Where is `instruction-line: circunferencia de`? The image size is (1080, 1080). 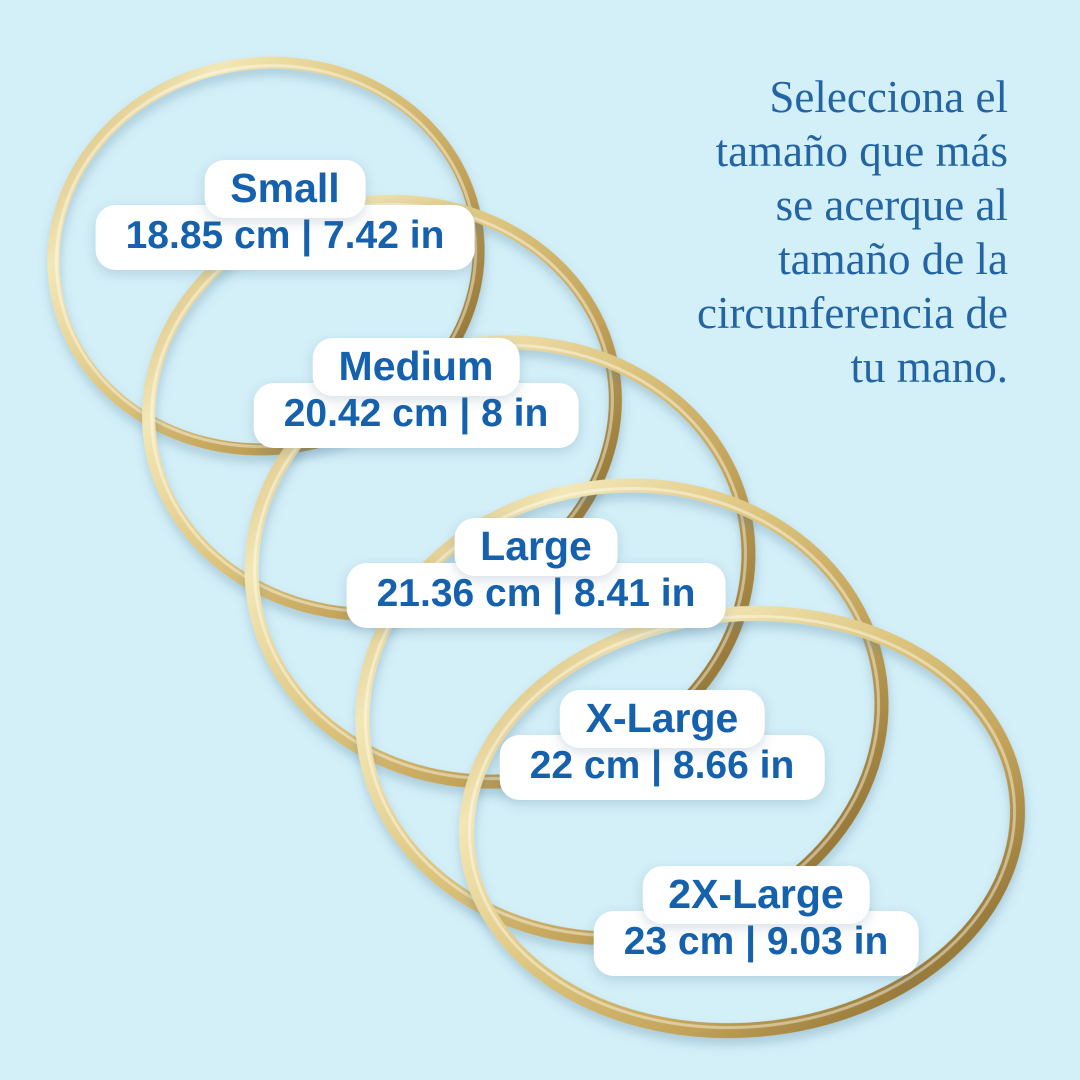
instruction-line: circunferencia de is located at coordinates (852, 313).